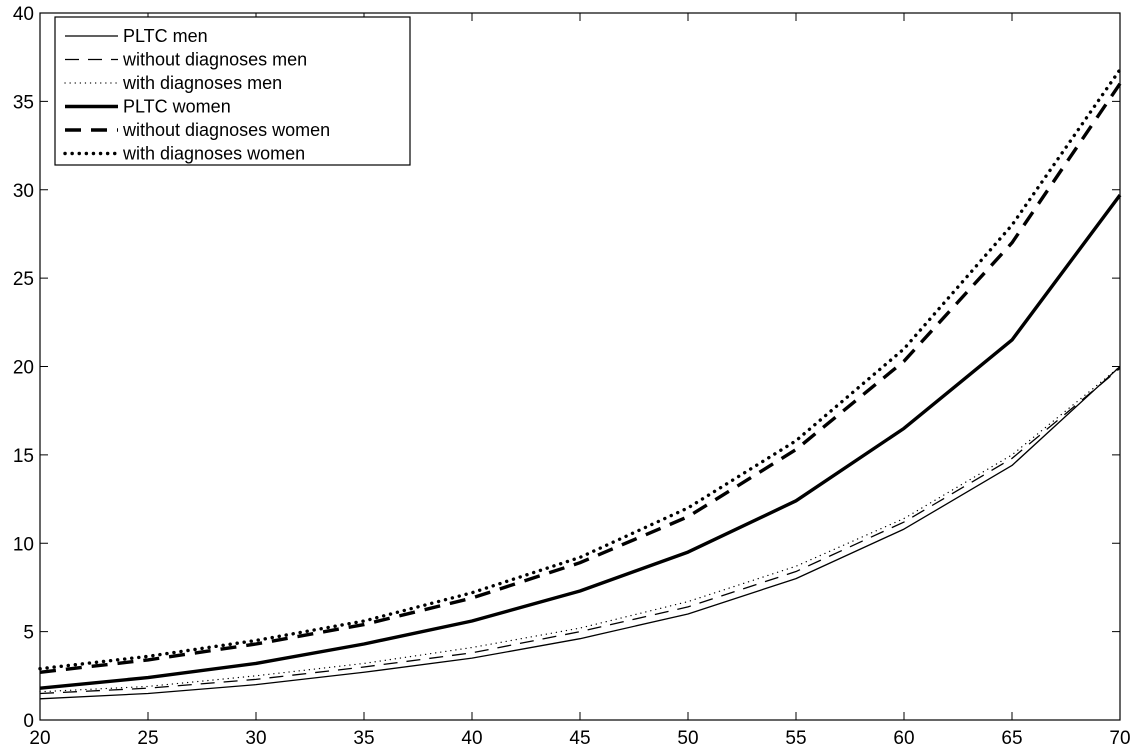 Image resolution: width=1138 pixels, height=749 pixels. Describe the element at coordinates (687, 738) in the screenshot. I see `x-tick-label: 50` at that location.